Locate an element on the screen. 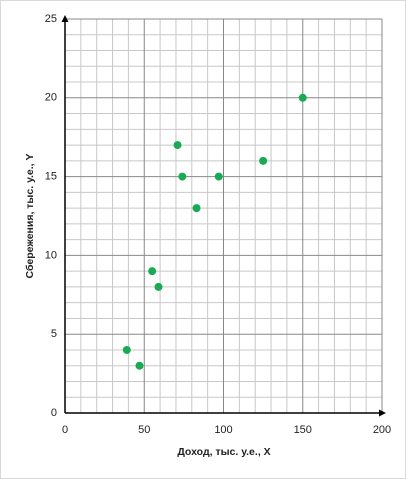 The height and width of the screenshot is (479, 406). y-tick-label: 10 is located at coordinates (51, 255).